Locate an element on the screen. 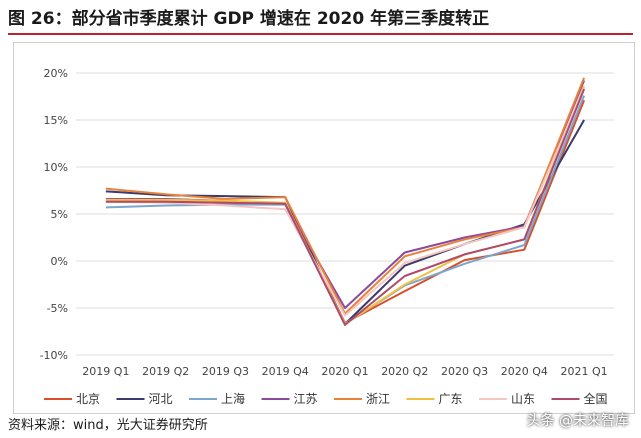  x-tick-label: 2020 Q4 is located at coordinates (524, 371).